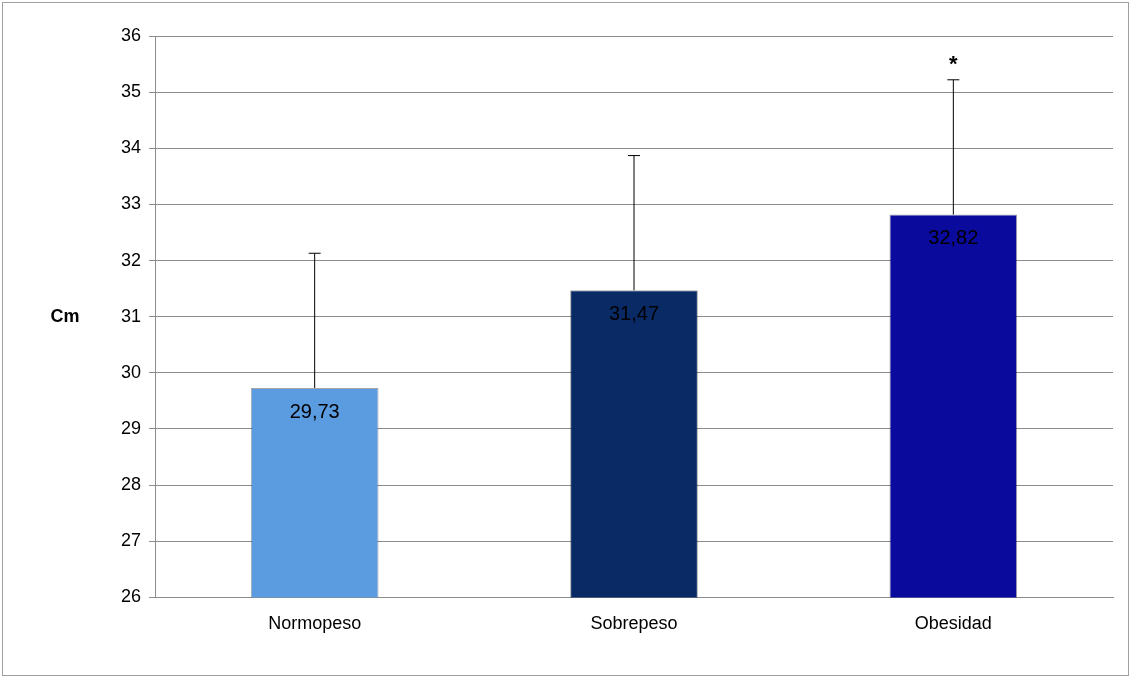 The image size is (1133, 680). I want to click on y-axis-title: Cm, so click(65, 315).